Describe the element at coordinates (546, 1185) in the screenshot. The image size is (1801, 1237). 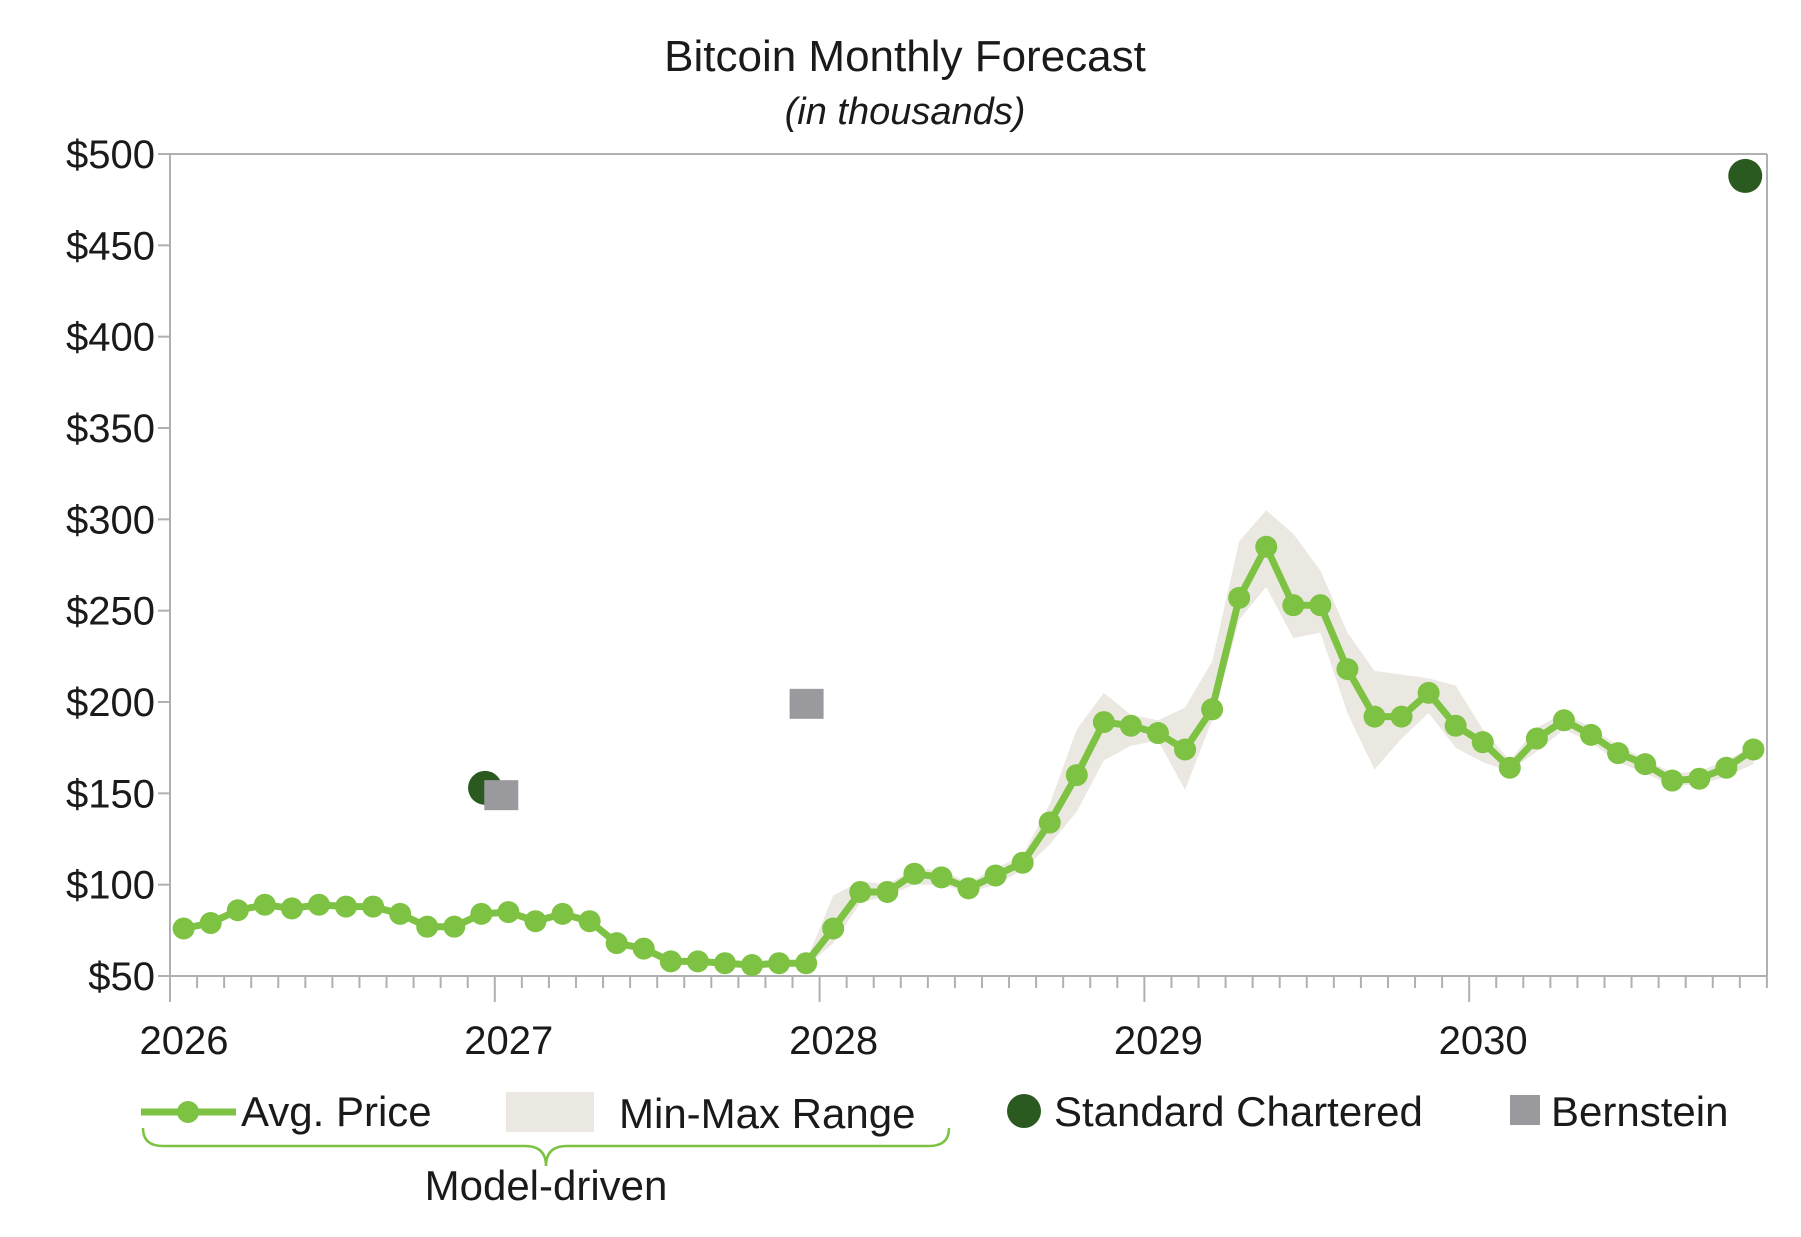
I see `legend-model-driven-label: Model-driven` at that location.